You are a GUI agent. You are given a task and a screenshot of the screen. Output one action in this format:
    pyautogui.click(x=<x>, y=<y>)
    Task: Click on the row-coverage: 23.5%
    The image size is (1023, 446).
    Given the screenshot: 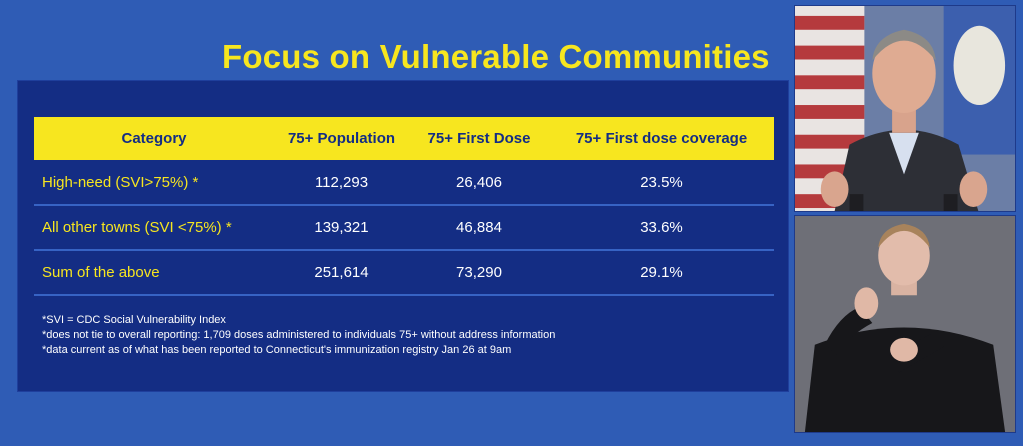 What is the action you would take?
    pyautogui.click(x=661, y=183)
    